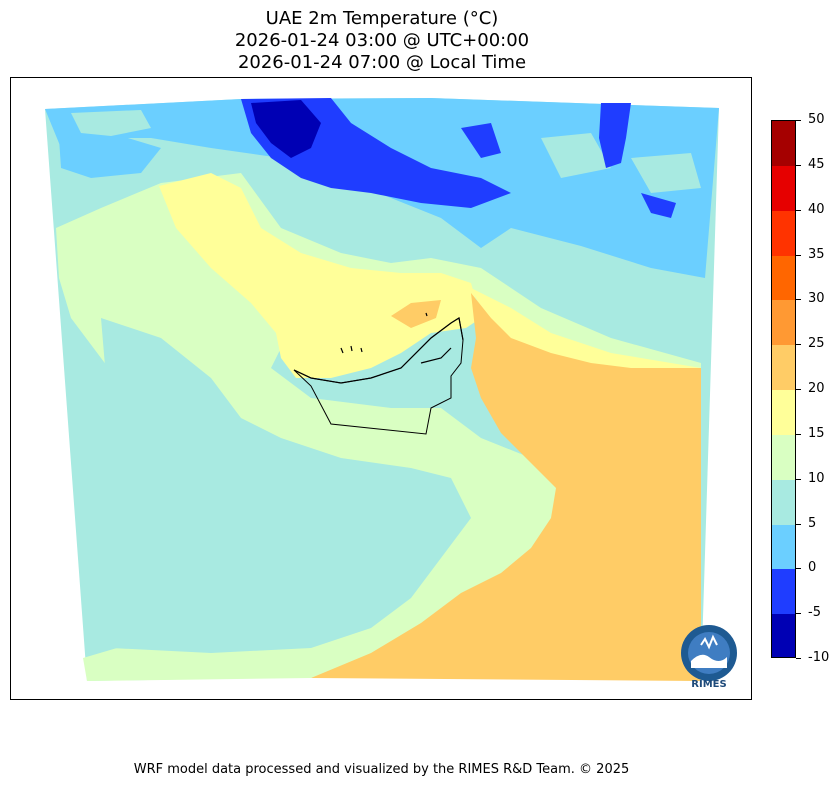 This screenshot has height=788, width=840. Describe the element at coordinates (709, 653) in the screenshot. I see `rimes-logo-icon` at that location.